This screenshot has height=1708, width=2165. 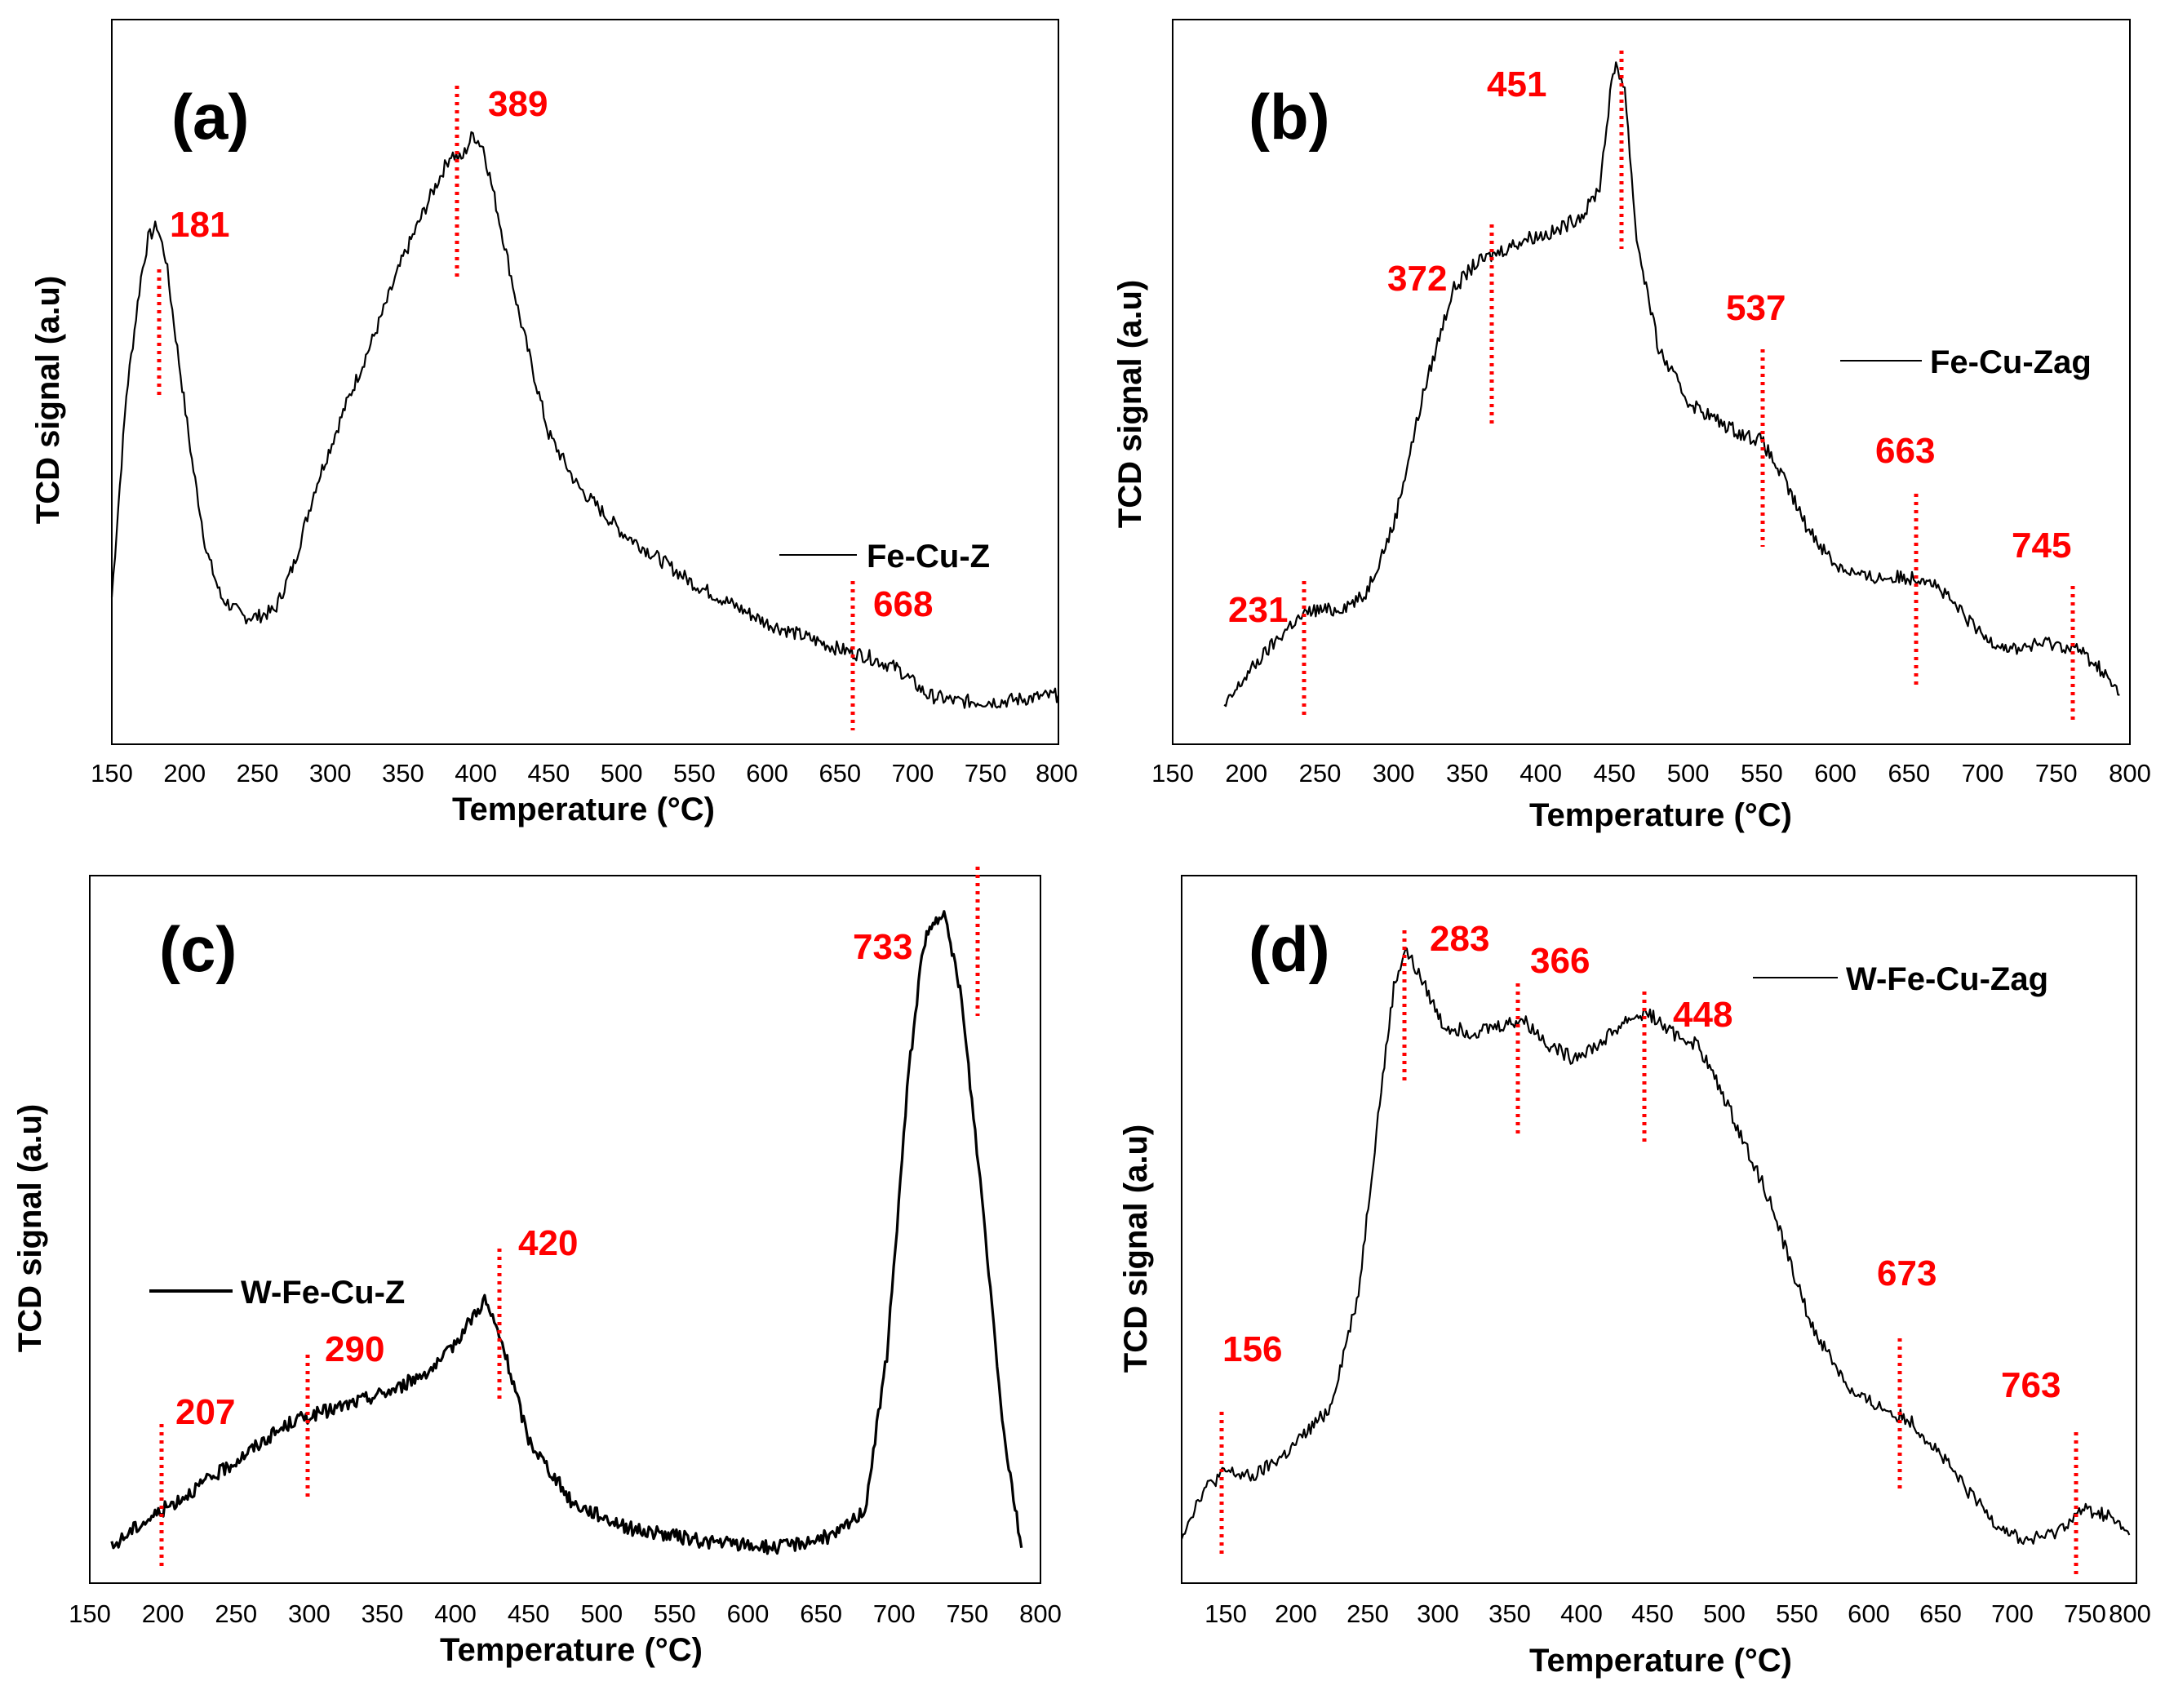 I want to click on peak-label-663: 663, so click(x=1905, y=451).